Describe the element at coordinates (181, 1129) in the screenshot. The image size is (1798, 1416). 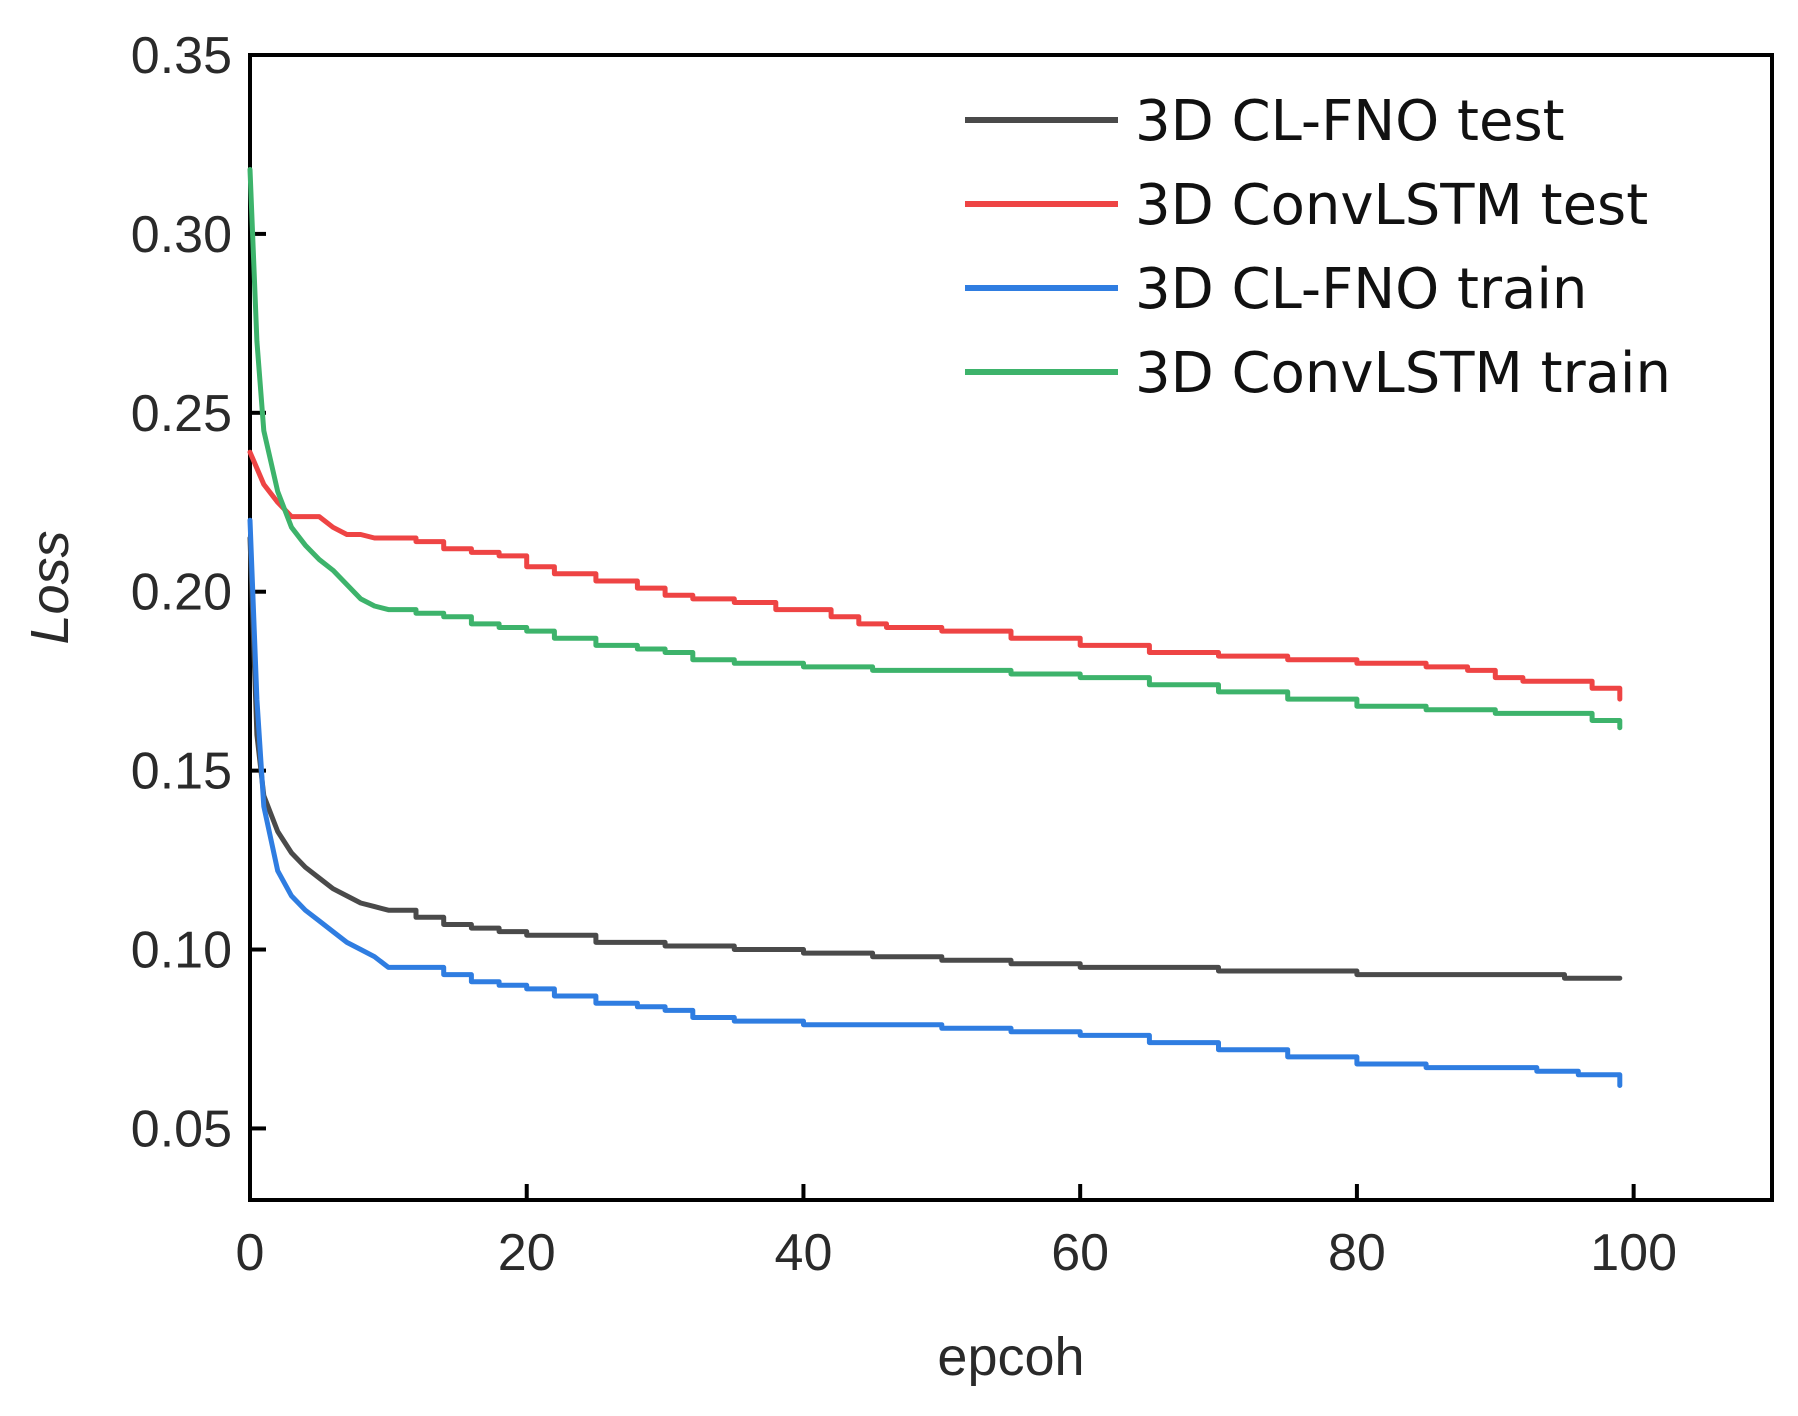
I see `y-tick-label: 0.05` at that location.